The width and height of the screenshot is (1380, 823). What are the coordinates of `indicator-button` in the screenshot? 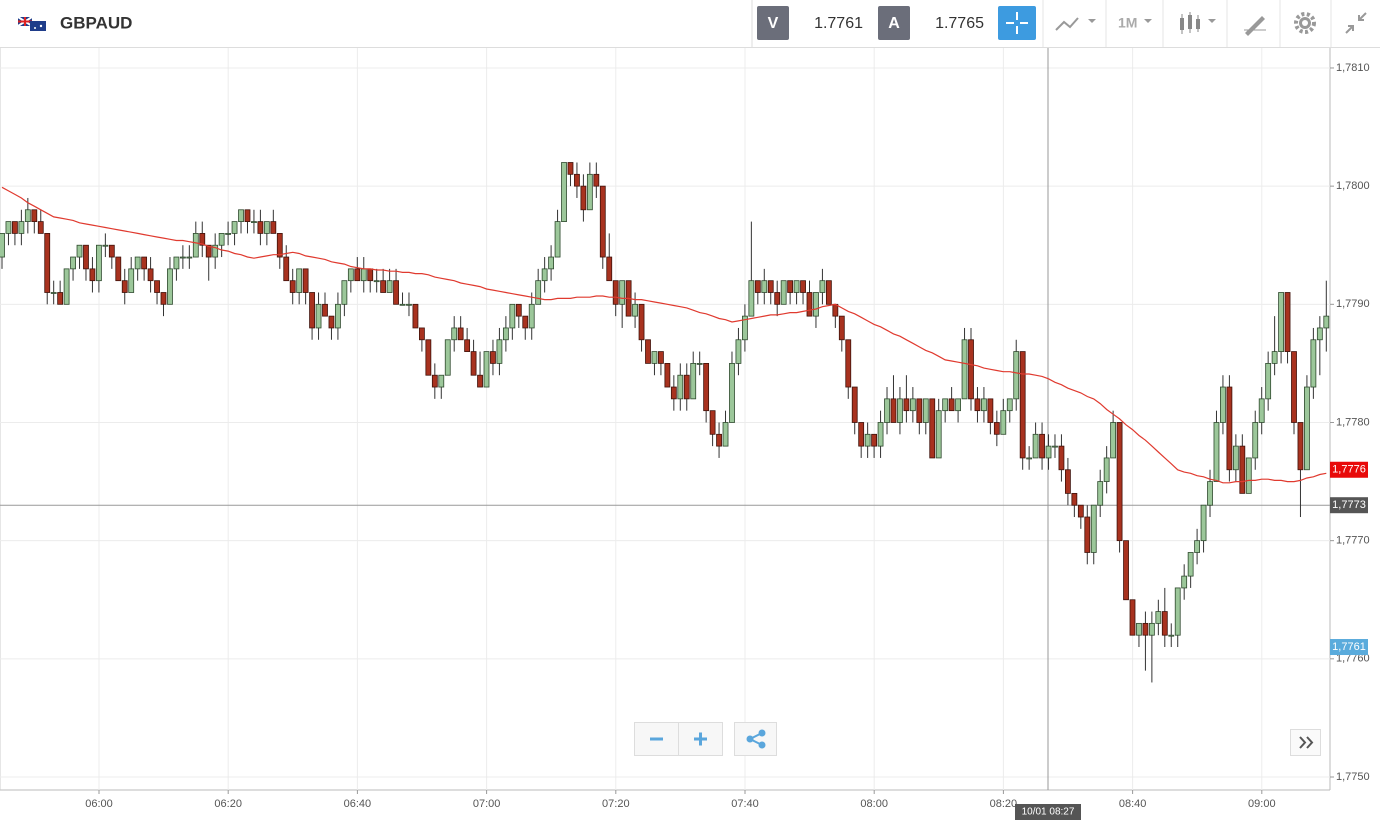 It's located at (1075, 24).